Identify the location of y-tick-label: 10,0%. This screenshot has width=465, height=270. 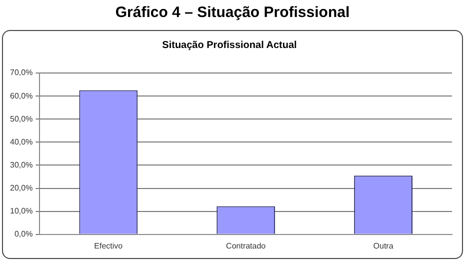
(21, 211).